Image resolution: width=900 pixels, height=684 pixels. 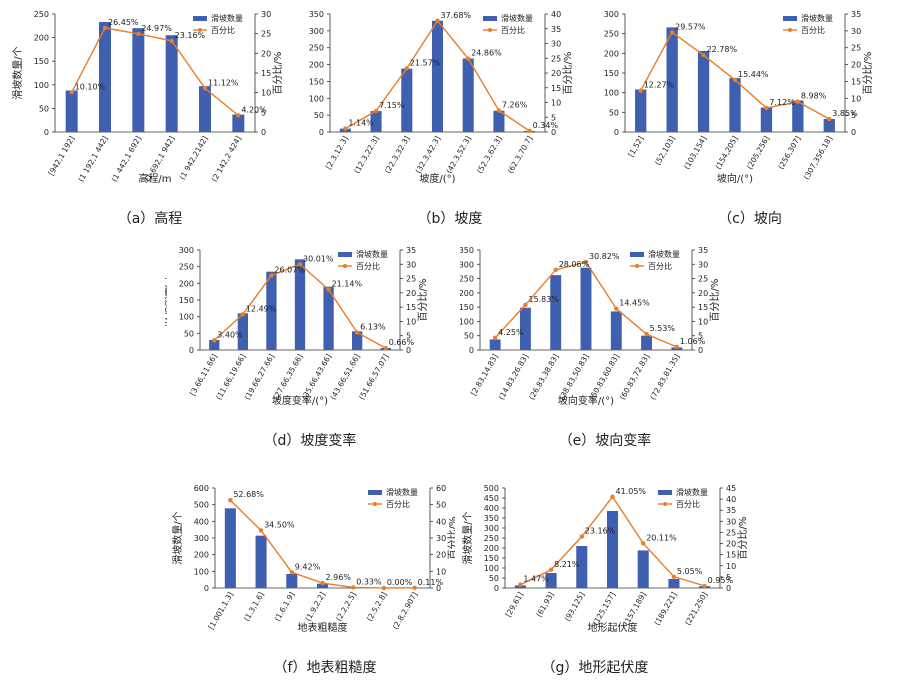 What do you see at coordinates (441, 521) in the screenshot?
I see `y2-tick-label: 40` at bounding box center [441, 521].